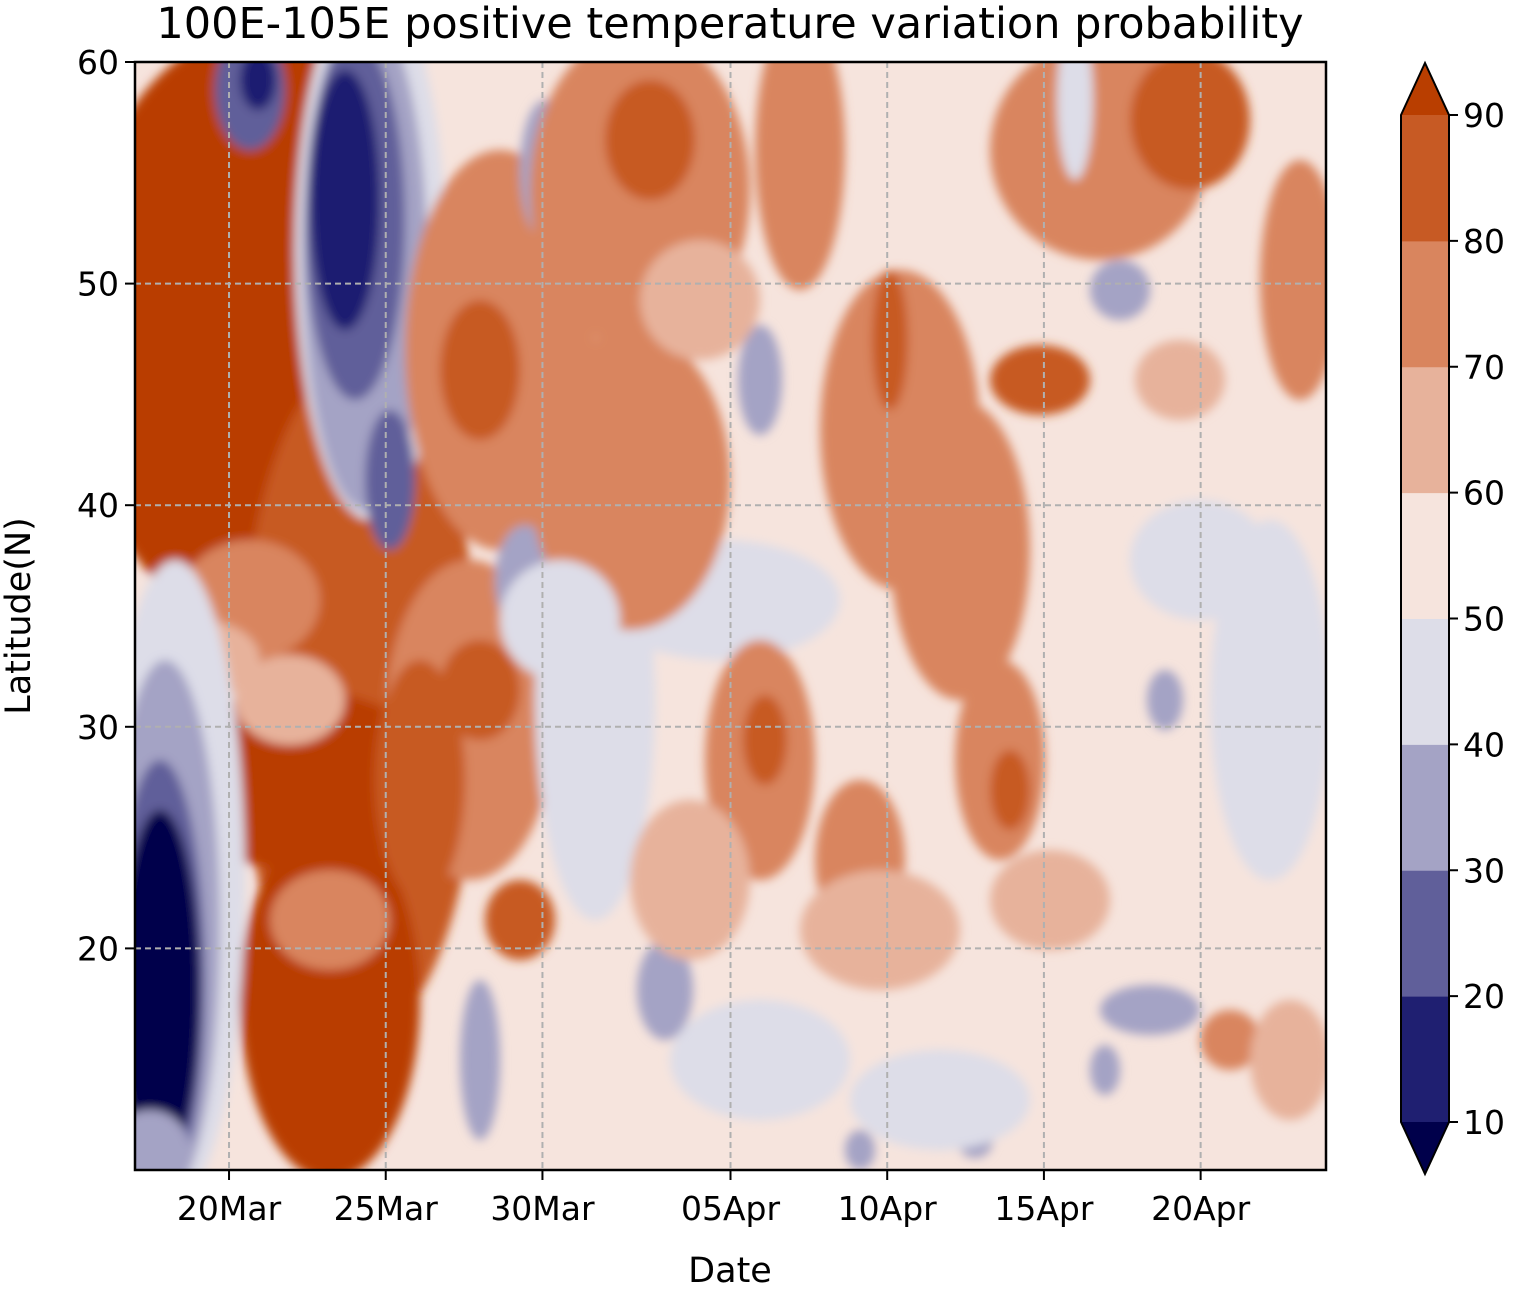 The image size is (1530, 1290). I want to click on colorbar-tick-label: 30, so click(1484, 870).